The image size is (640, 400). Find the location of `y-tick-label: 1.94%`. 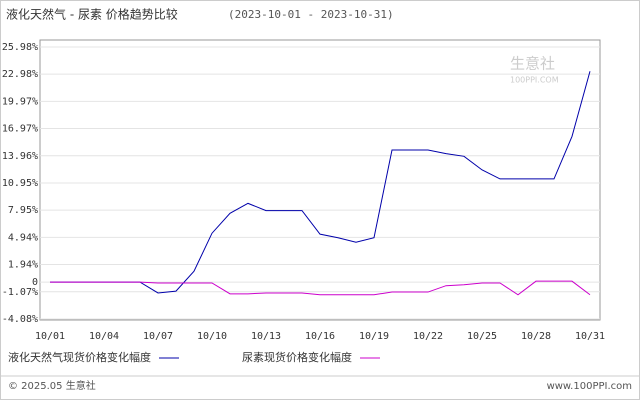

y-tick-label: 1.94% is located at coordinates (23, 265).